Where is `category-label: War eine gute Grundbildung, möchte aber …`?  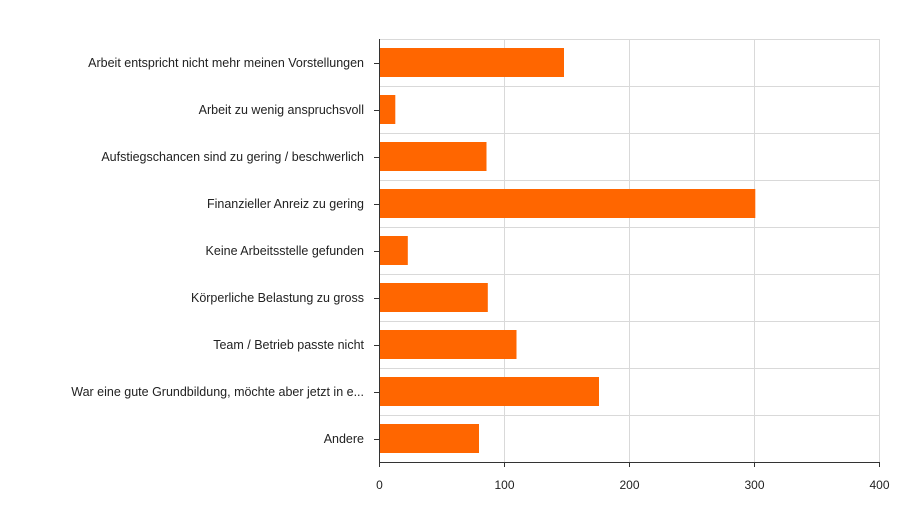 category-label: War eine gute Grundbildung, möchte aber … is located at coordinates (217, 392).